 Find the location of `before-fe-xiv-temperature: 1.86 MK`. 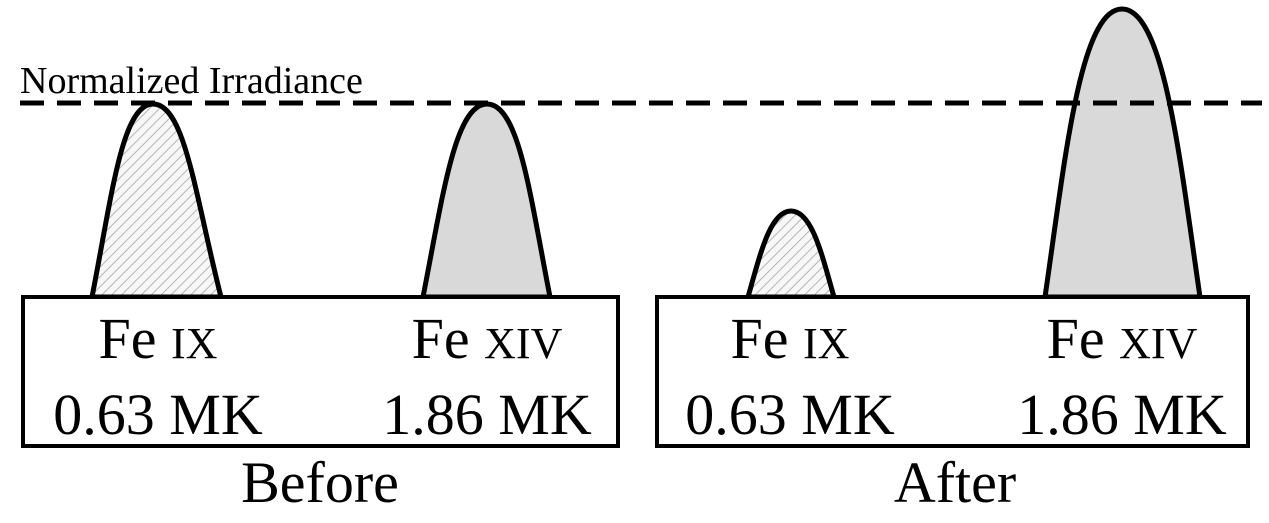

before-fe-xiv-temperature: 1.86 MK is located at coordinates (487, 414).